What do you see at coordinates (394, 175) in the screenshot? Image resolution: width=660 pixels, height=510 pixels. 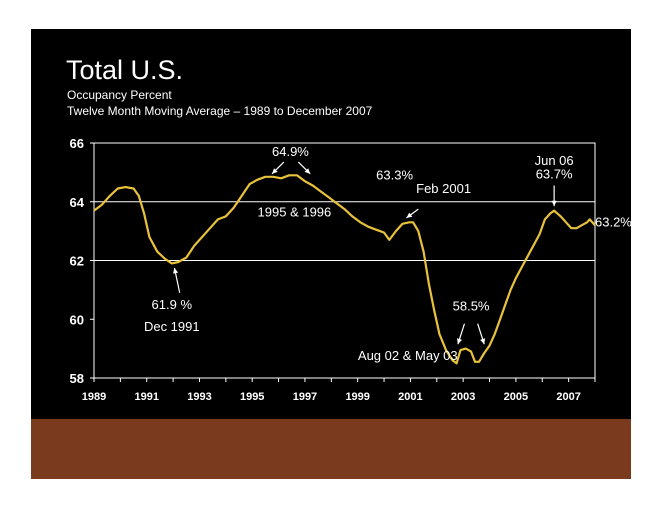 I see `annotation-label: 63.3%` at bounding box center [394, 175].